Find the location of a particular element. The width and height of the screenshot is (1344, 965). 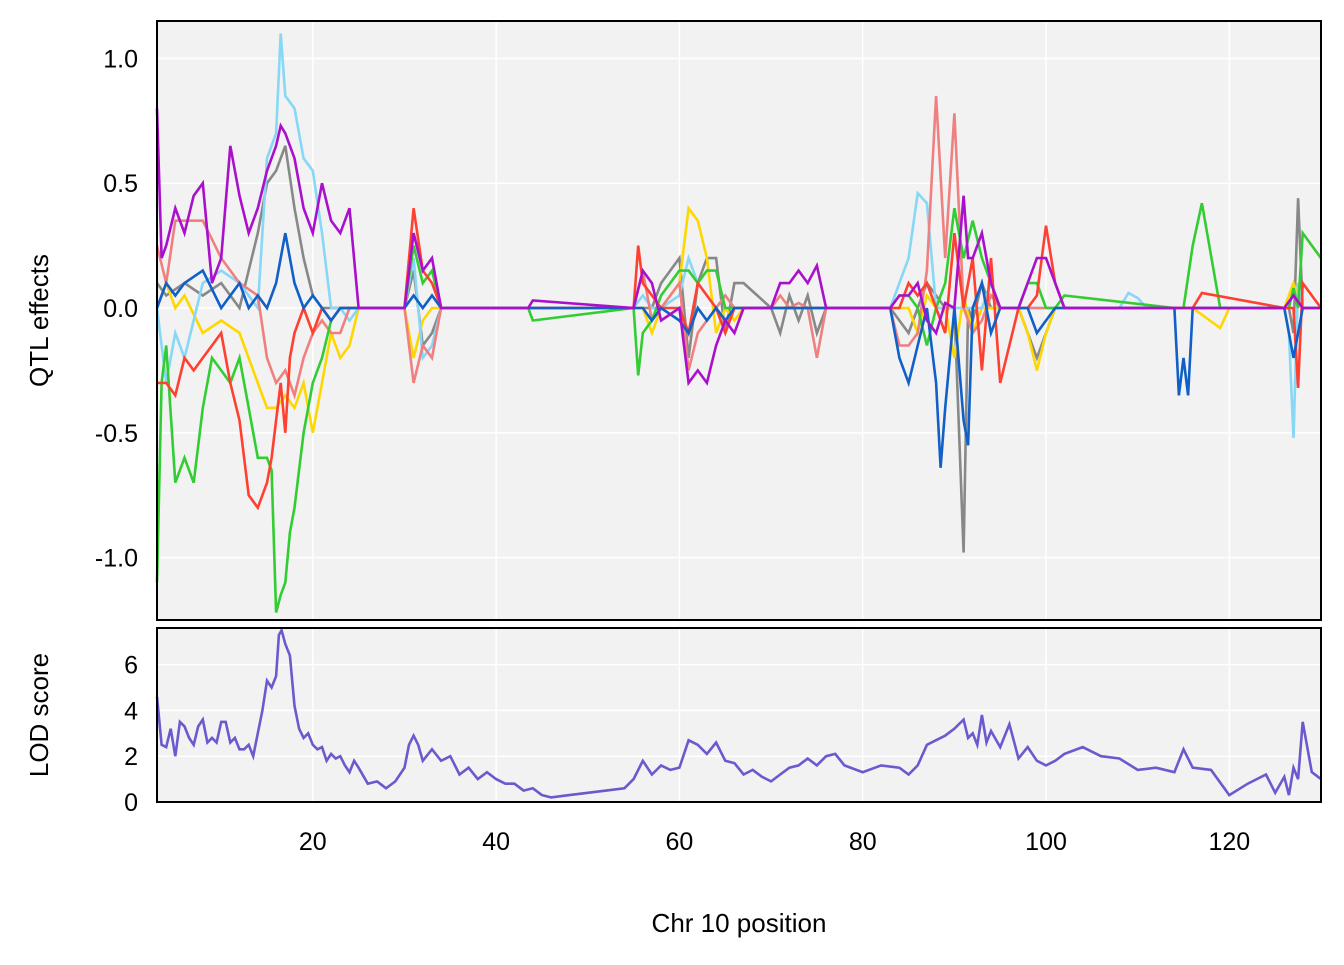

lod-y-tick-label: 0 is located at coordinates (131, 803).